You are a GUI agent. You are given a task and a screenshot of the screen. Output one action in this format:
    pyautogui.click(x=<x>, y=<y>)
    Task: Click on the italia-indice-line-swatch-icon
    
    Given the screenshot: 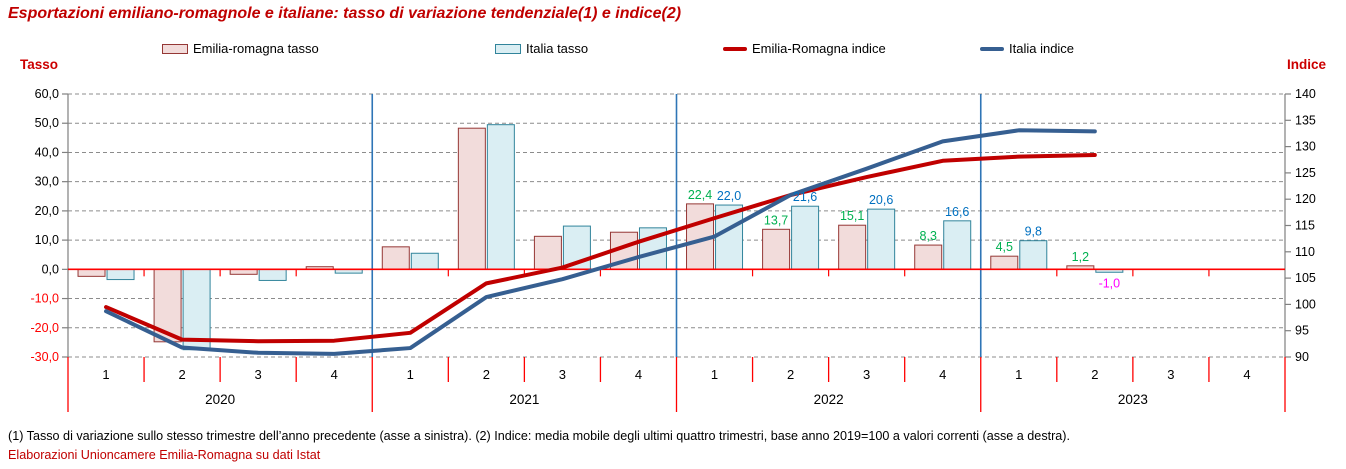 What is the action you would take?
    pyautogui.click(x=992, y=48)
    